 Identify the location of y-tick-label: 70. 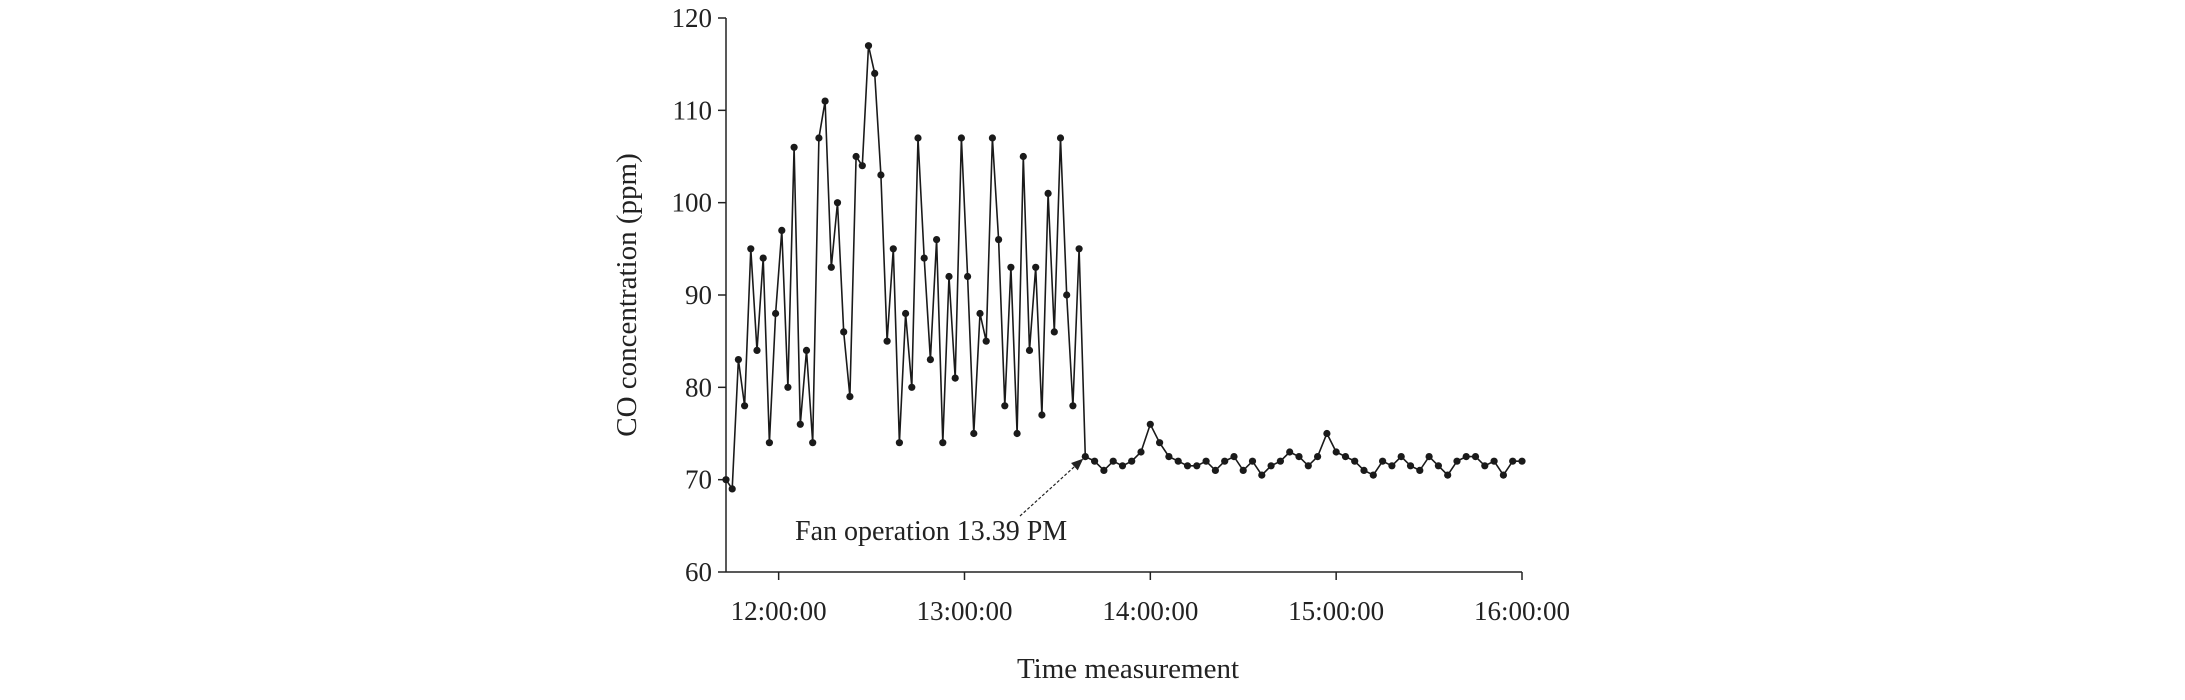
(698, 480).